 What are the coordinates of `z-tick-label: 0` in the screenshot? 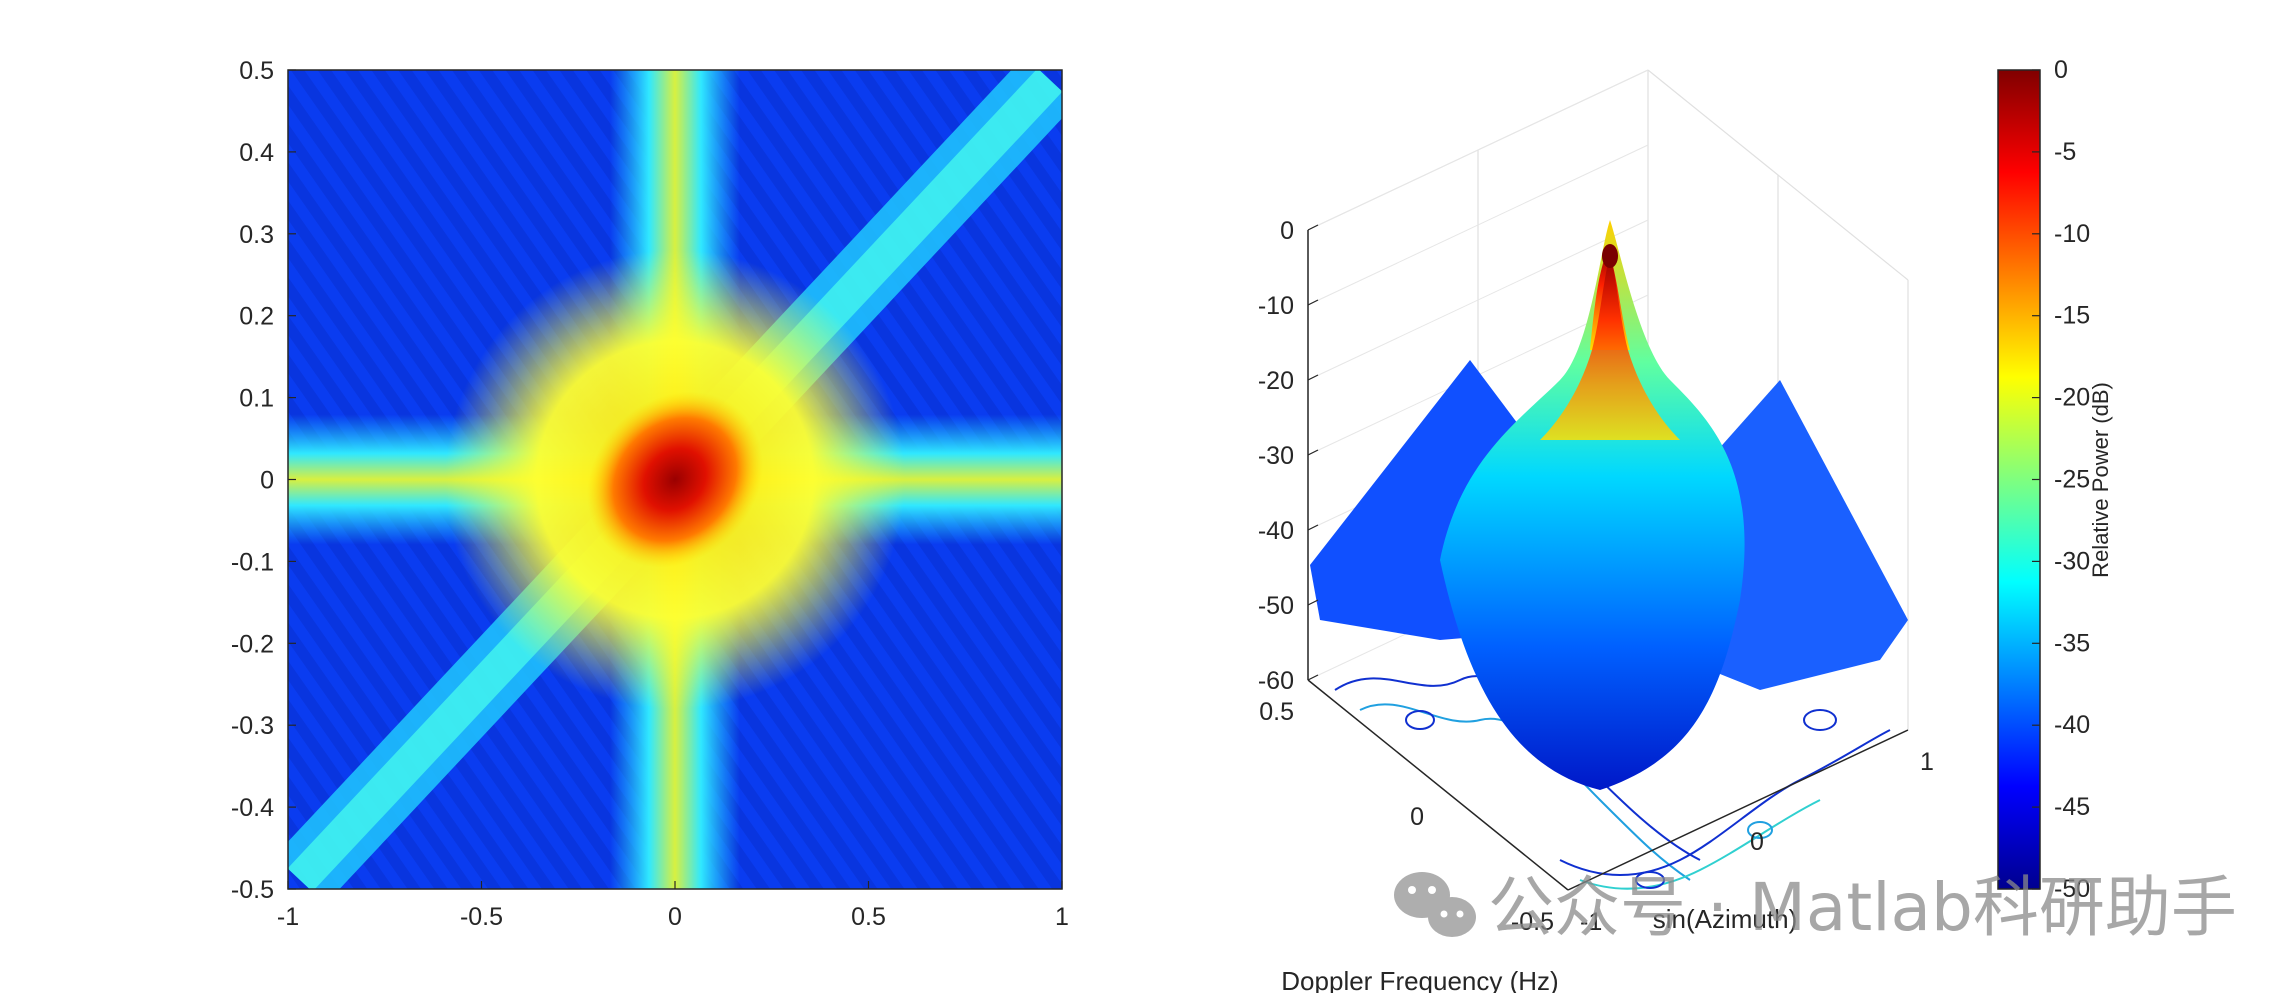 It's located at (1287, 231).